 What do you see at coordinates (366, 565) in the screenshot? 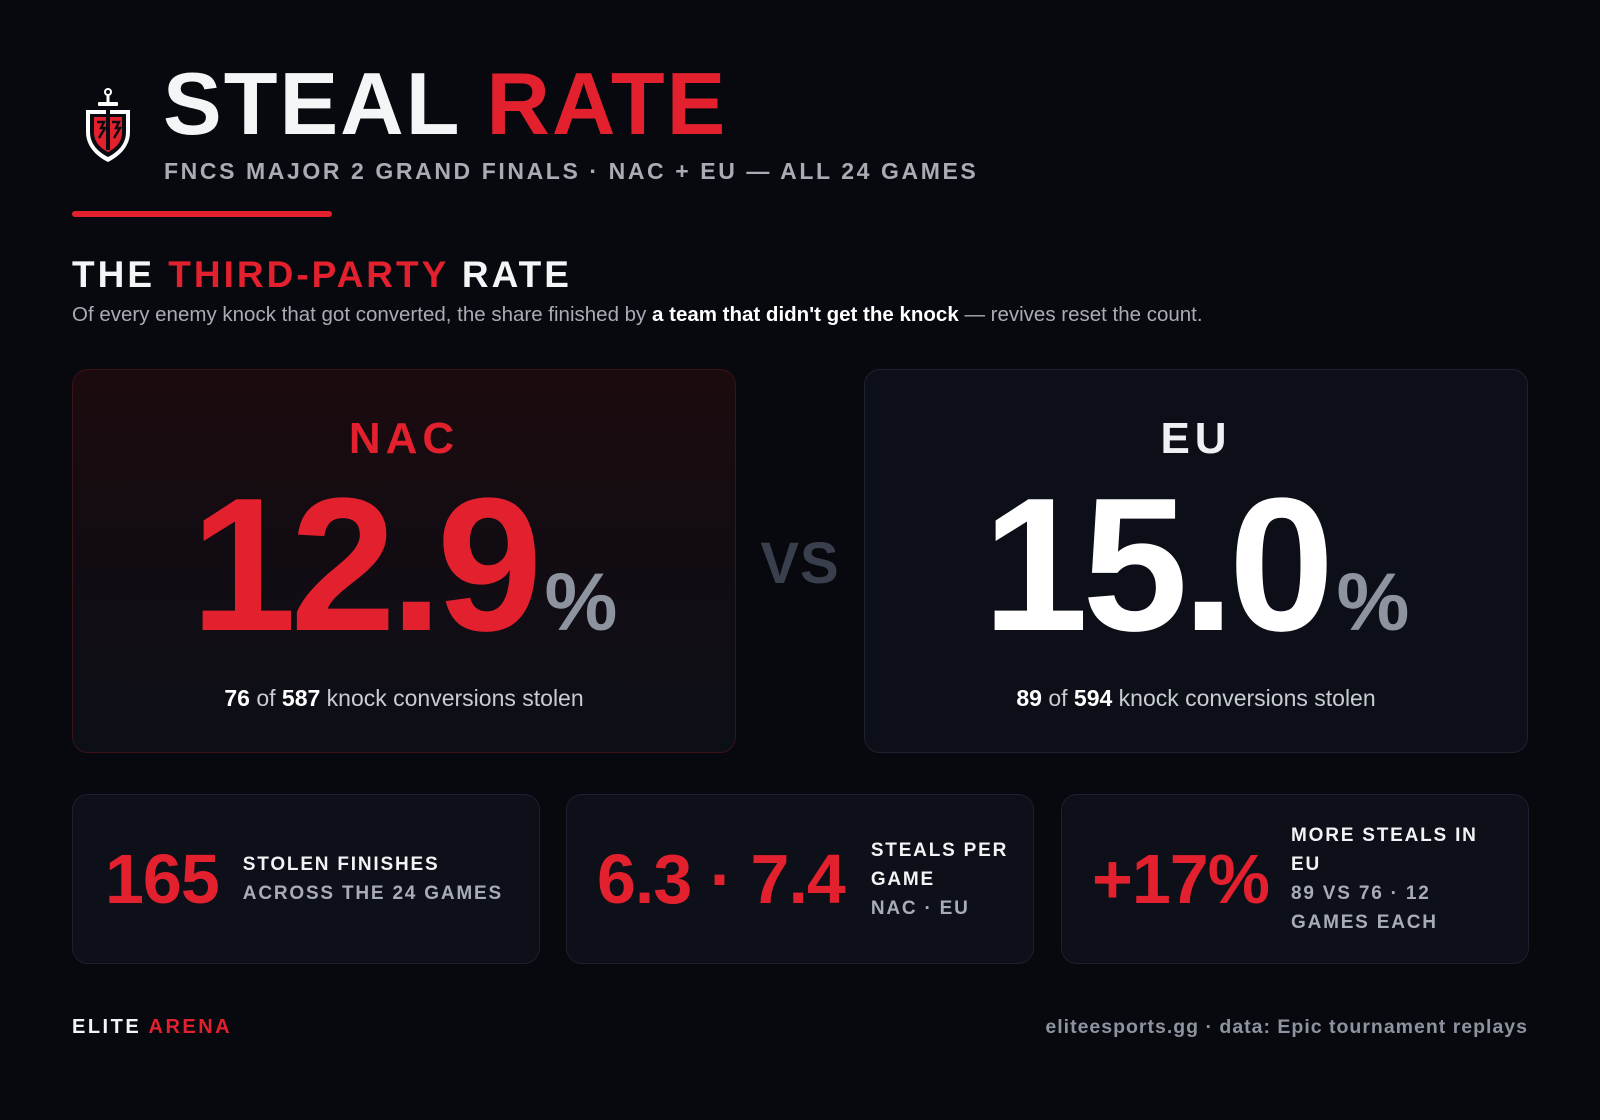
I see `nac-rate-value: 12.9` at bounding box center [366, 565].